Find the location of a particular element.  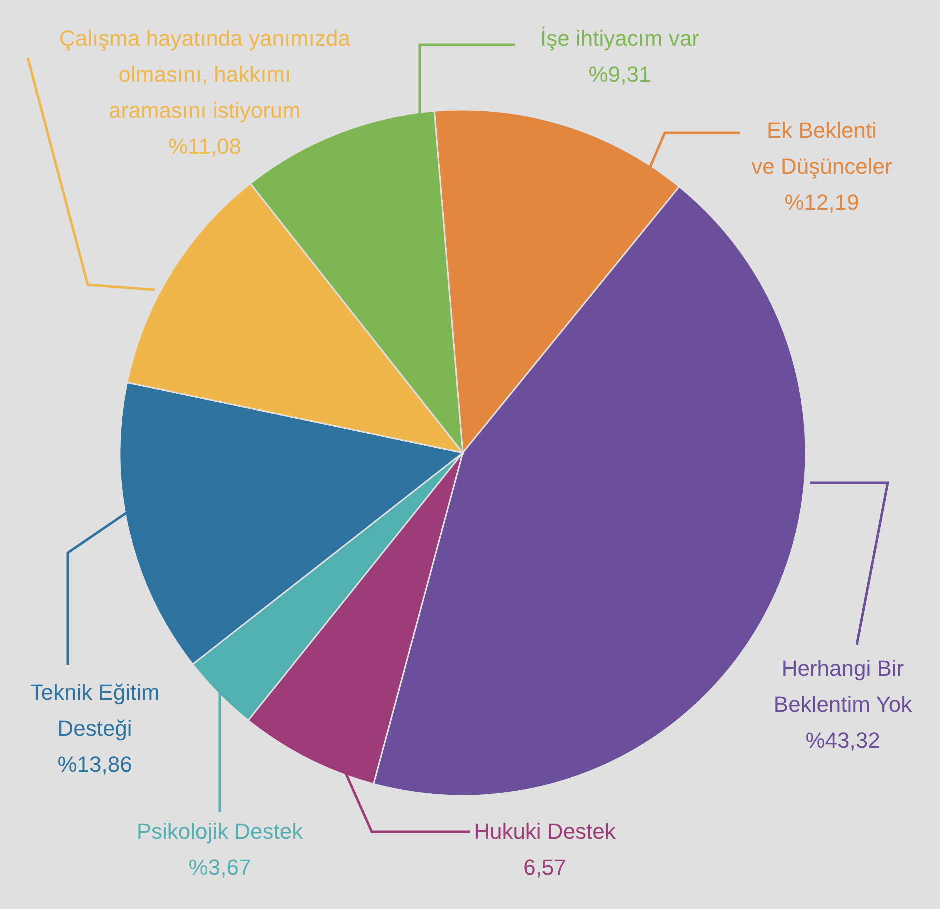

slice-label: Psikolojik Destek is located at coordinates (220, 831).